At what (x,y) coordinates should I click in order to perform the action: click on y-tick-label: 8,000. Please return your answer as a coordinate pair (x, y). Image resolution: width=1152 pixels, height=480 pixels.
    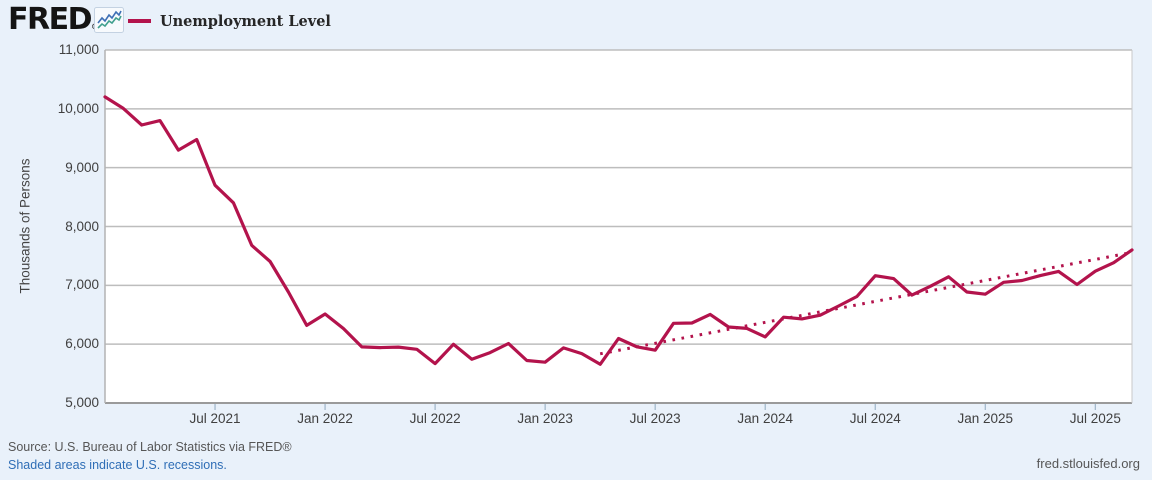
    Looking at the image, I should click on (82, 226).